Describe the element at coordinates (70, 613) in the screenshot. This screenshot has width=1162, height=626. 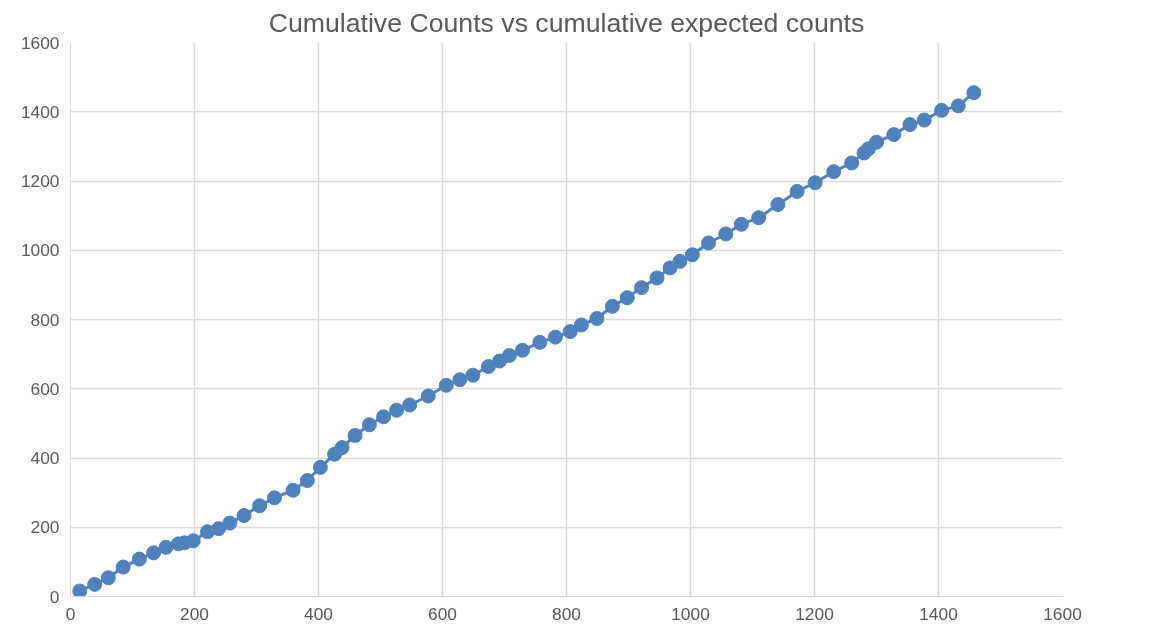
I see `x-tick-label: 0` at that location.